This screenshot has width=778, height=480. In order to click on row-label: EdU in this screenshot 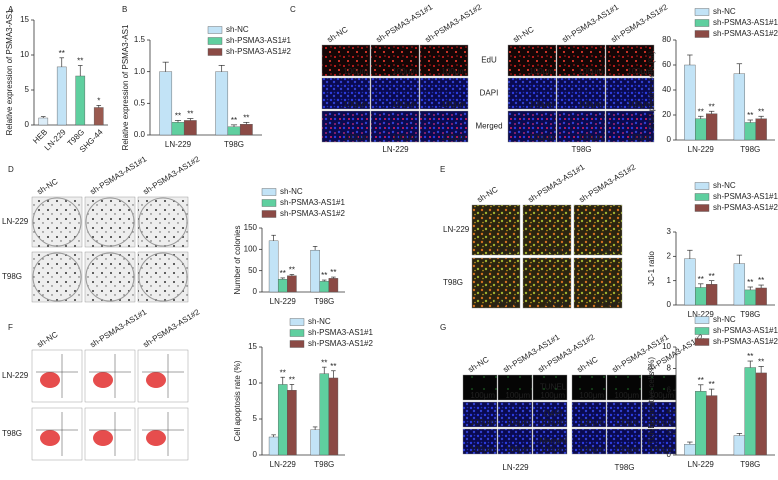, I will do `click(489, 60)`.